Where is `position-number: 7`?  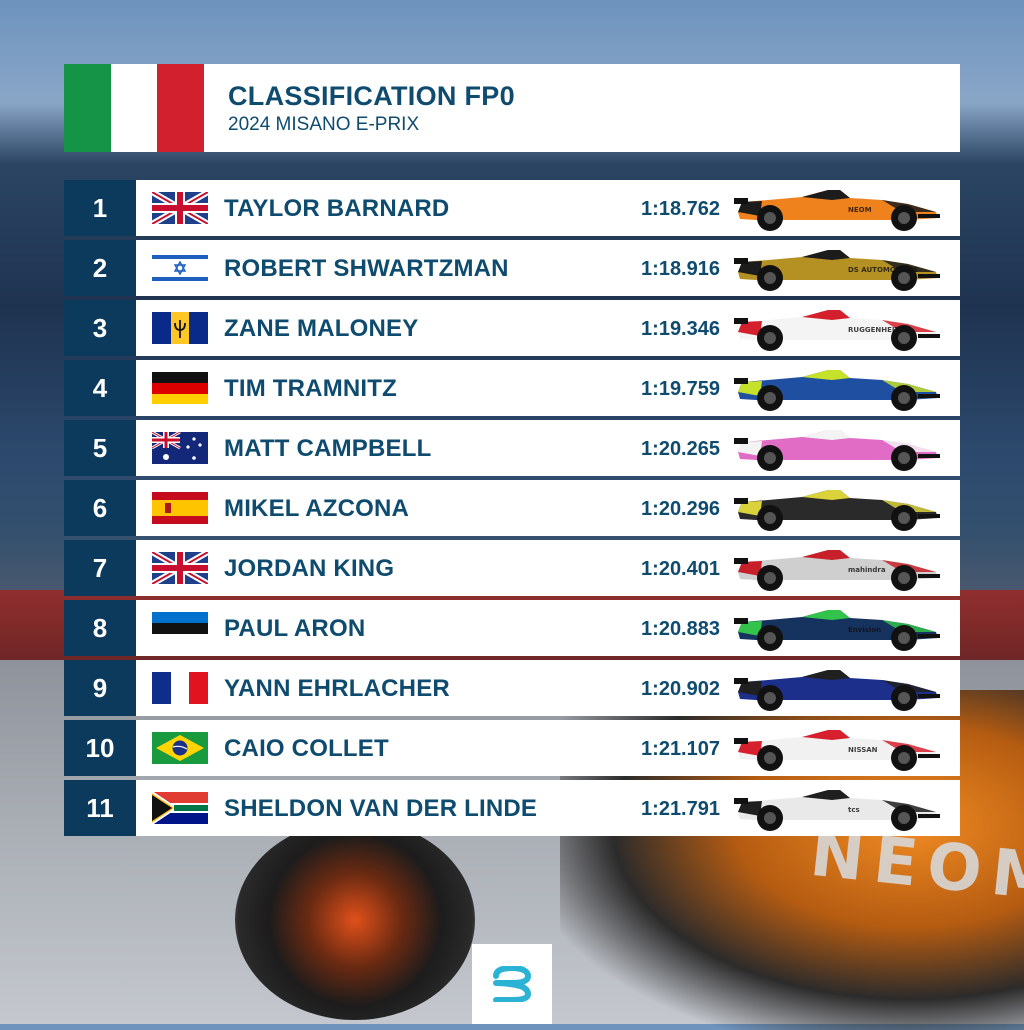 position-number: 7 is located at coordinates (100, 568).